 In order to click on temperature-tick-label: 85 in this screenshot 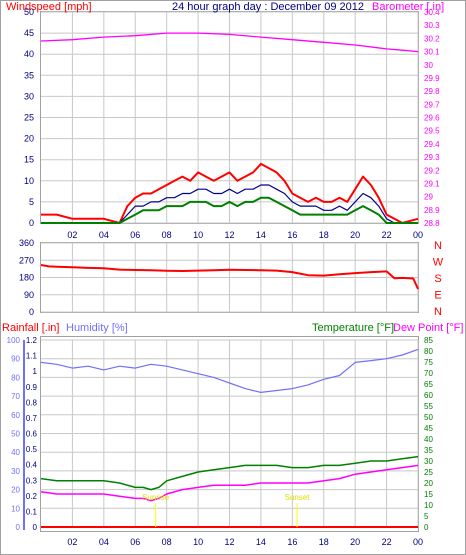, I will do `click(428, 340)`.